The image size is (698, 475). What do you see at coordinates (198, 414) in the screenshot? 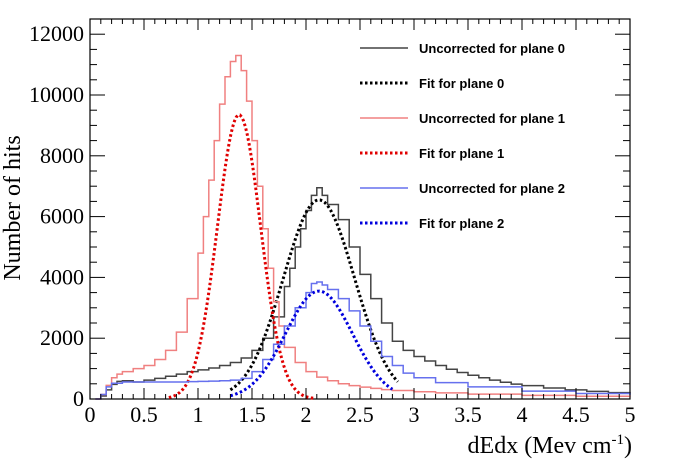
I see `x-tick-label-2: 1` at bounding box center [198, 414].